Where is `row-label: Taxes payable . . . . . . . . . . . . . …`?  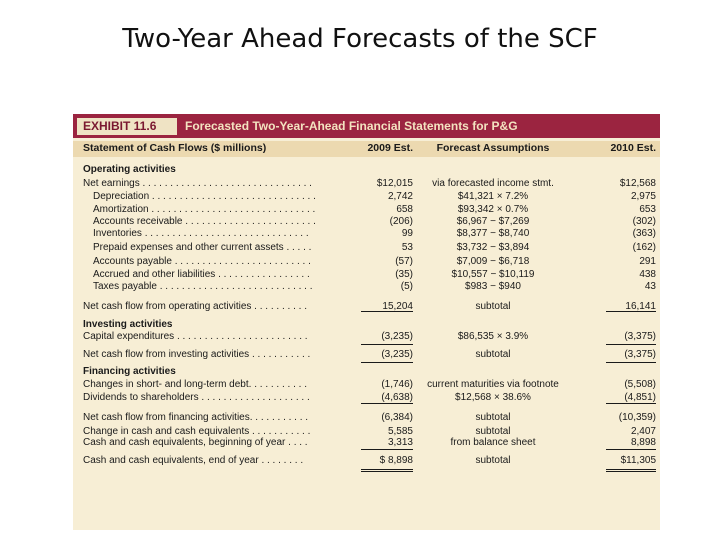
row-label: Taxes payable . . . . . . . . . . . . . … is located at coordinates (203, 286).